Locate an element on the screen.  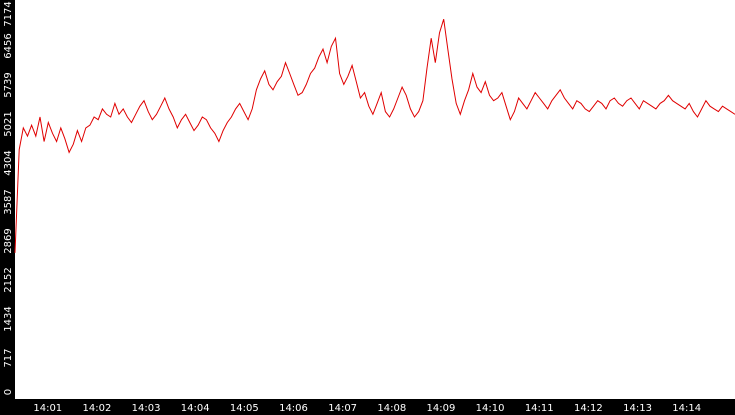
y-tick-label: 5739 is located at coordinates (8, 84).